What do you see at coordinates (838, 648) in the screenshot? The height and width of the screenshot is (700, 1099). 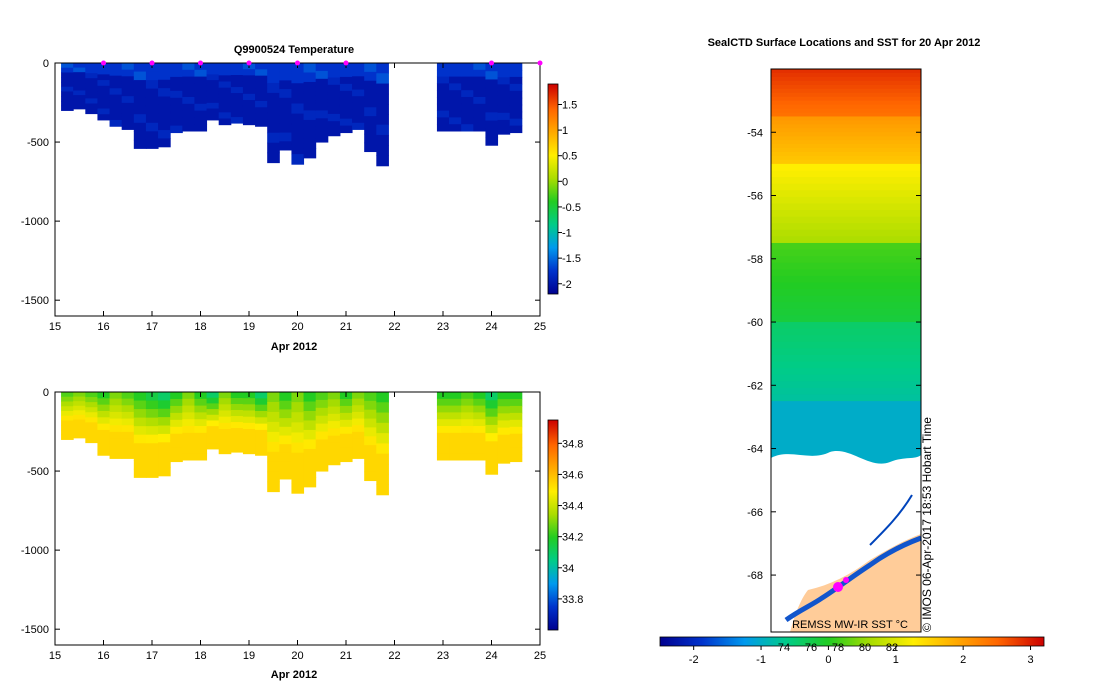 I see `sst-colorbar-inner-label: 78` at bounding box center [838, 648].